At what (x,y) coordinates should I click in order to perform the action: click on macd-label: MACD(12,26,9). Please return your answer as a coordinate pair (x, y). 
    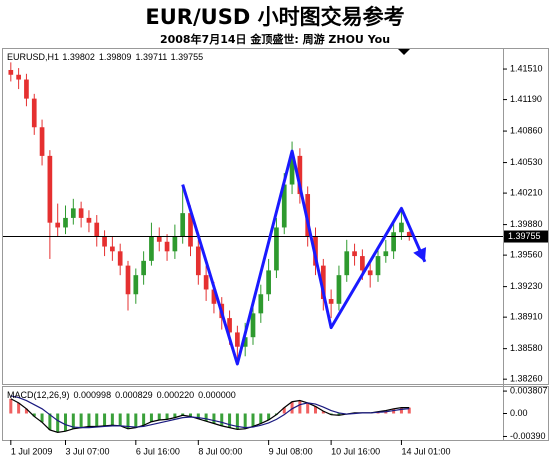
    Looking at the image, I should click on (38, 395).